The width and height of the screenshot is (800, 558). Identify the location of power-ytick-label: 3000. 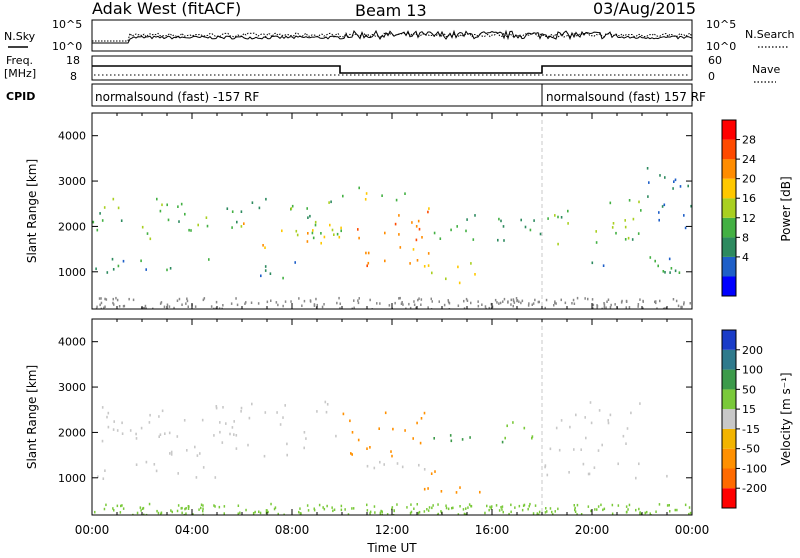
(72, 181).